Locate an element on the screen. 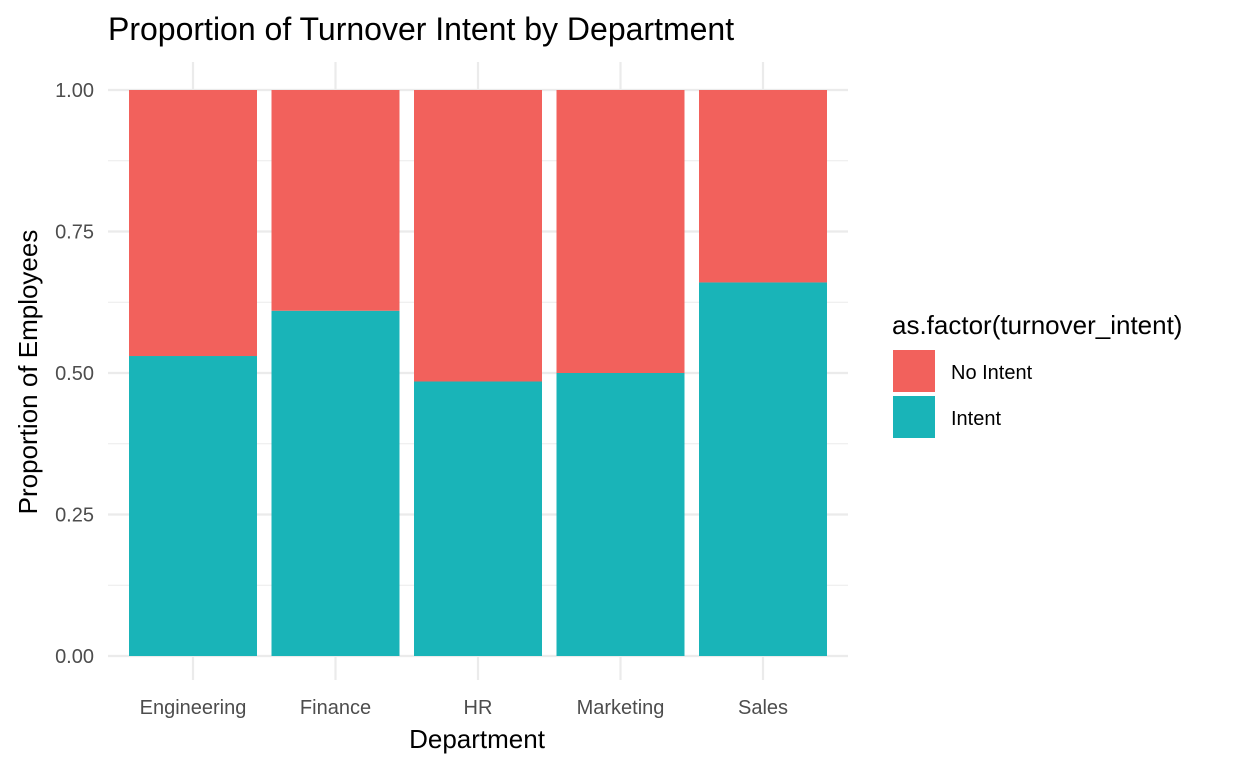  bar-no-intent-marketing is located at coordinates (620, 231).